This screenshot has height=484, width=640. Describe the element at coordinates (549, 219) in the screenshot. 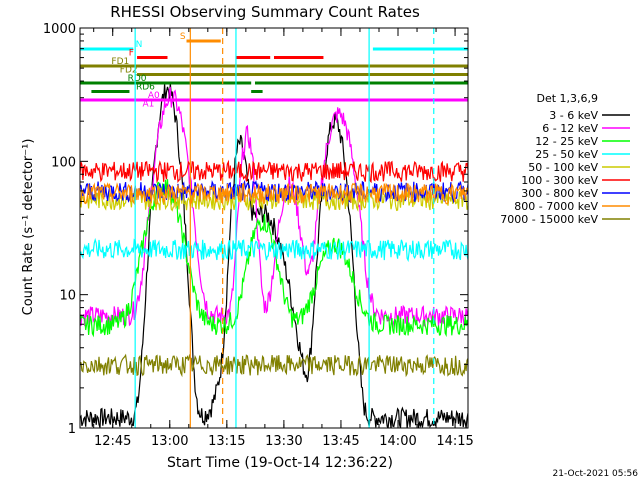

I see `legend-label-8: 7000 - 15000 keV` at that location.